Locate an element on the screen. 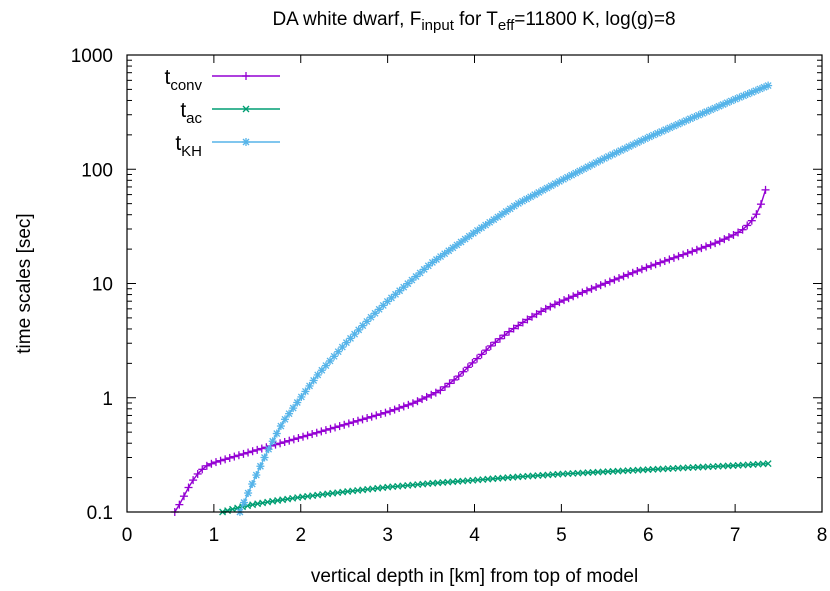  legend-item-ac-label: tac is located at coordinates (191, 113).